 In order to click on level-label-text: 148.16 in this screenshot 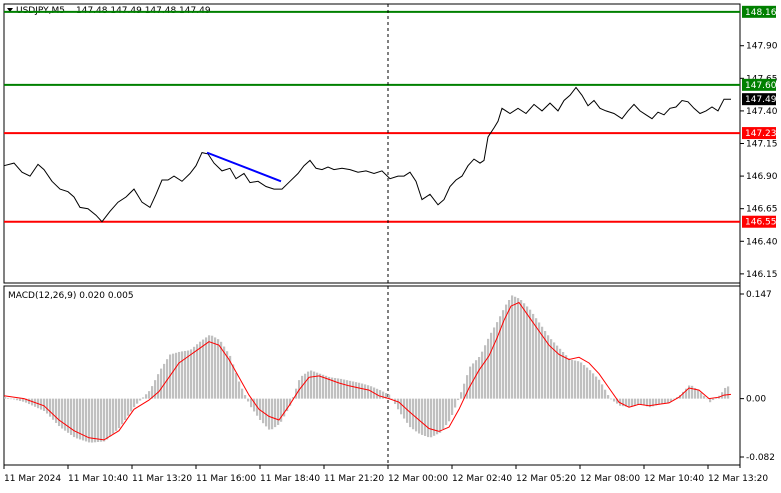, I will do `click(761, 13)`.